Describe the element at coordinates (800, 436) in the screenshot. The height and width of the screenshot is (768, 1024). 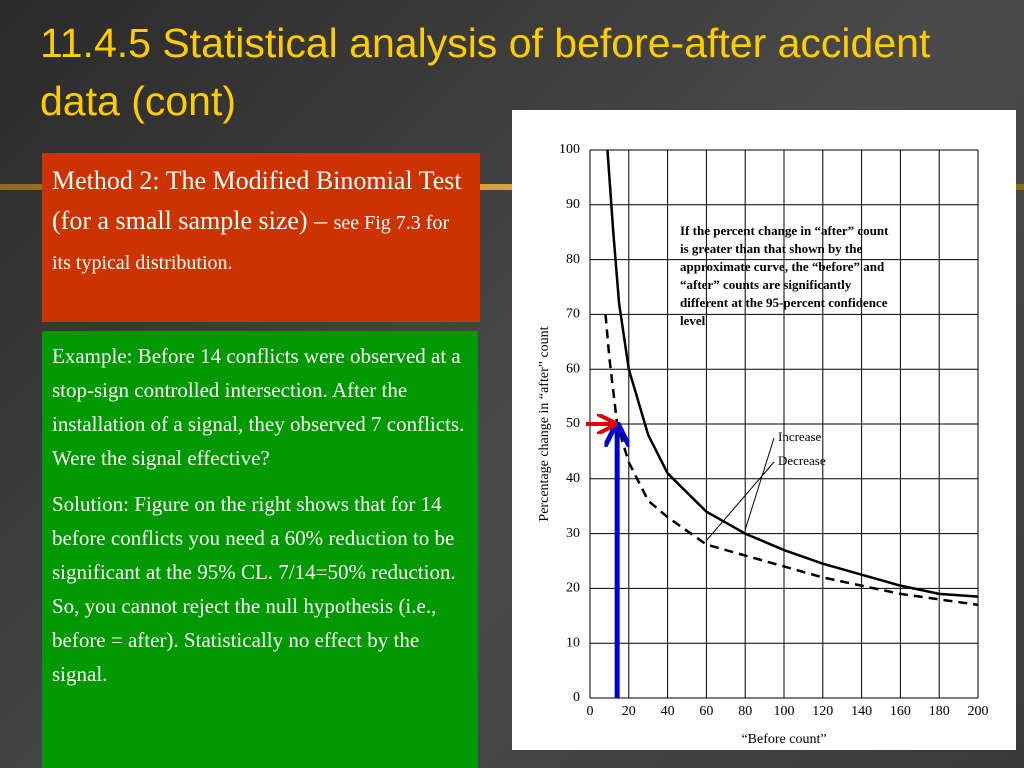
I see `legend-label: Increase` at that location.